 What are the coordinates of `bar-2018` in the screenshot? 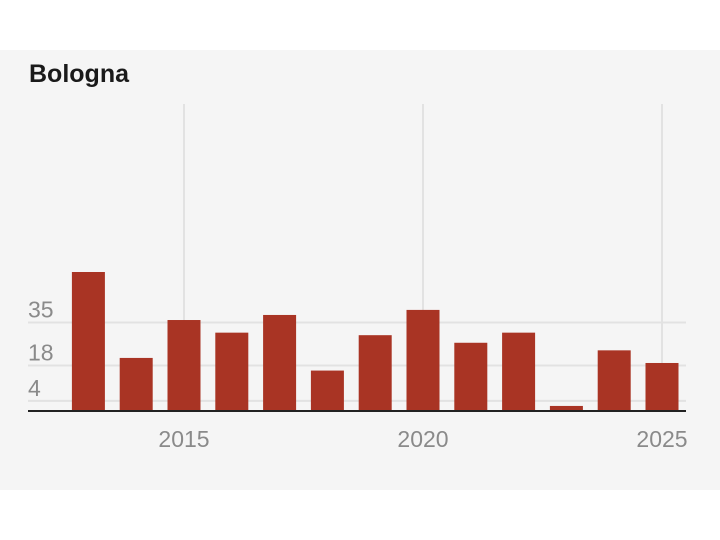 It's located at (327, 390).